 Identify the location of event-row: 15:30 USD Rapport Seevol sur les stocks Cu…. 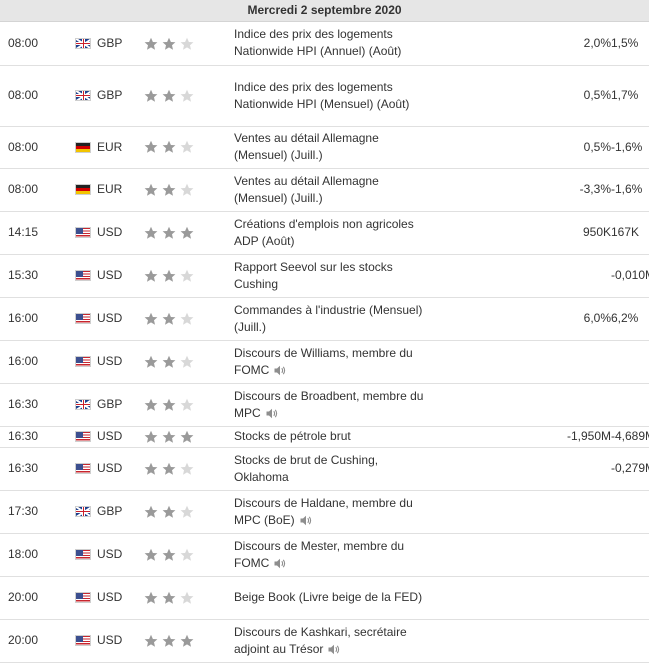
(324, 275).